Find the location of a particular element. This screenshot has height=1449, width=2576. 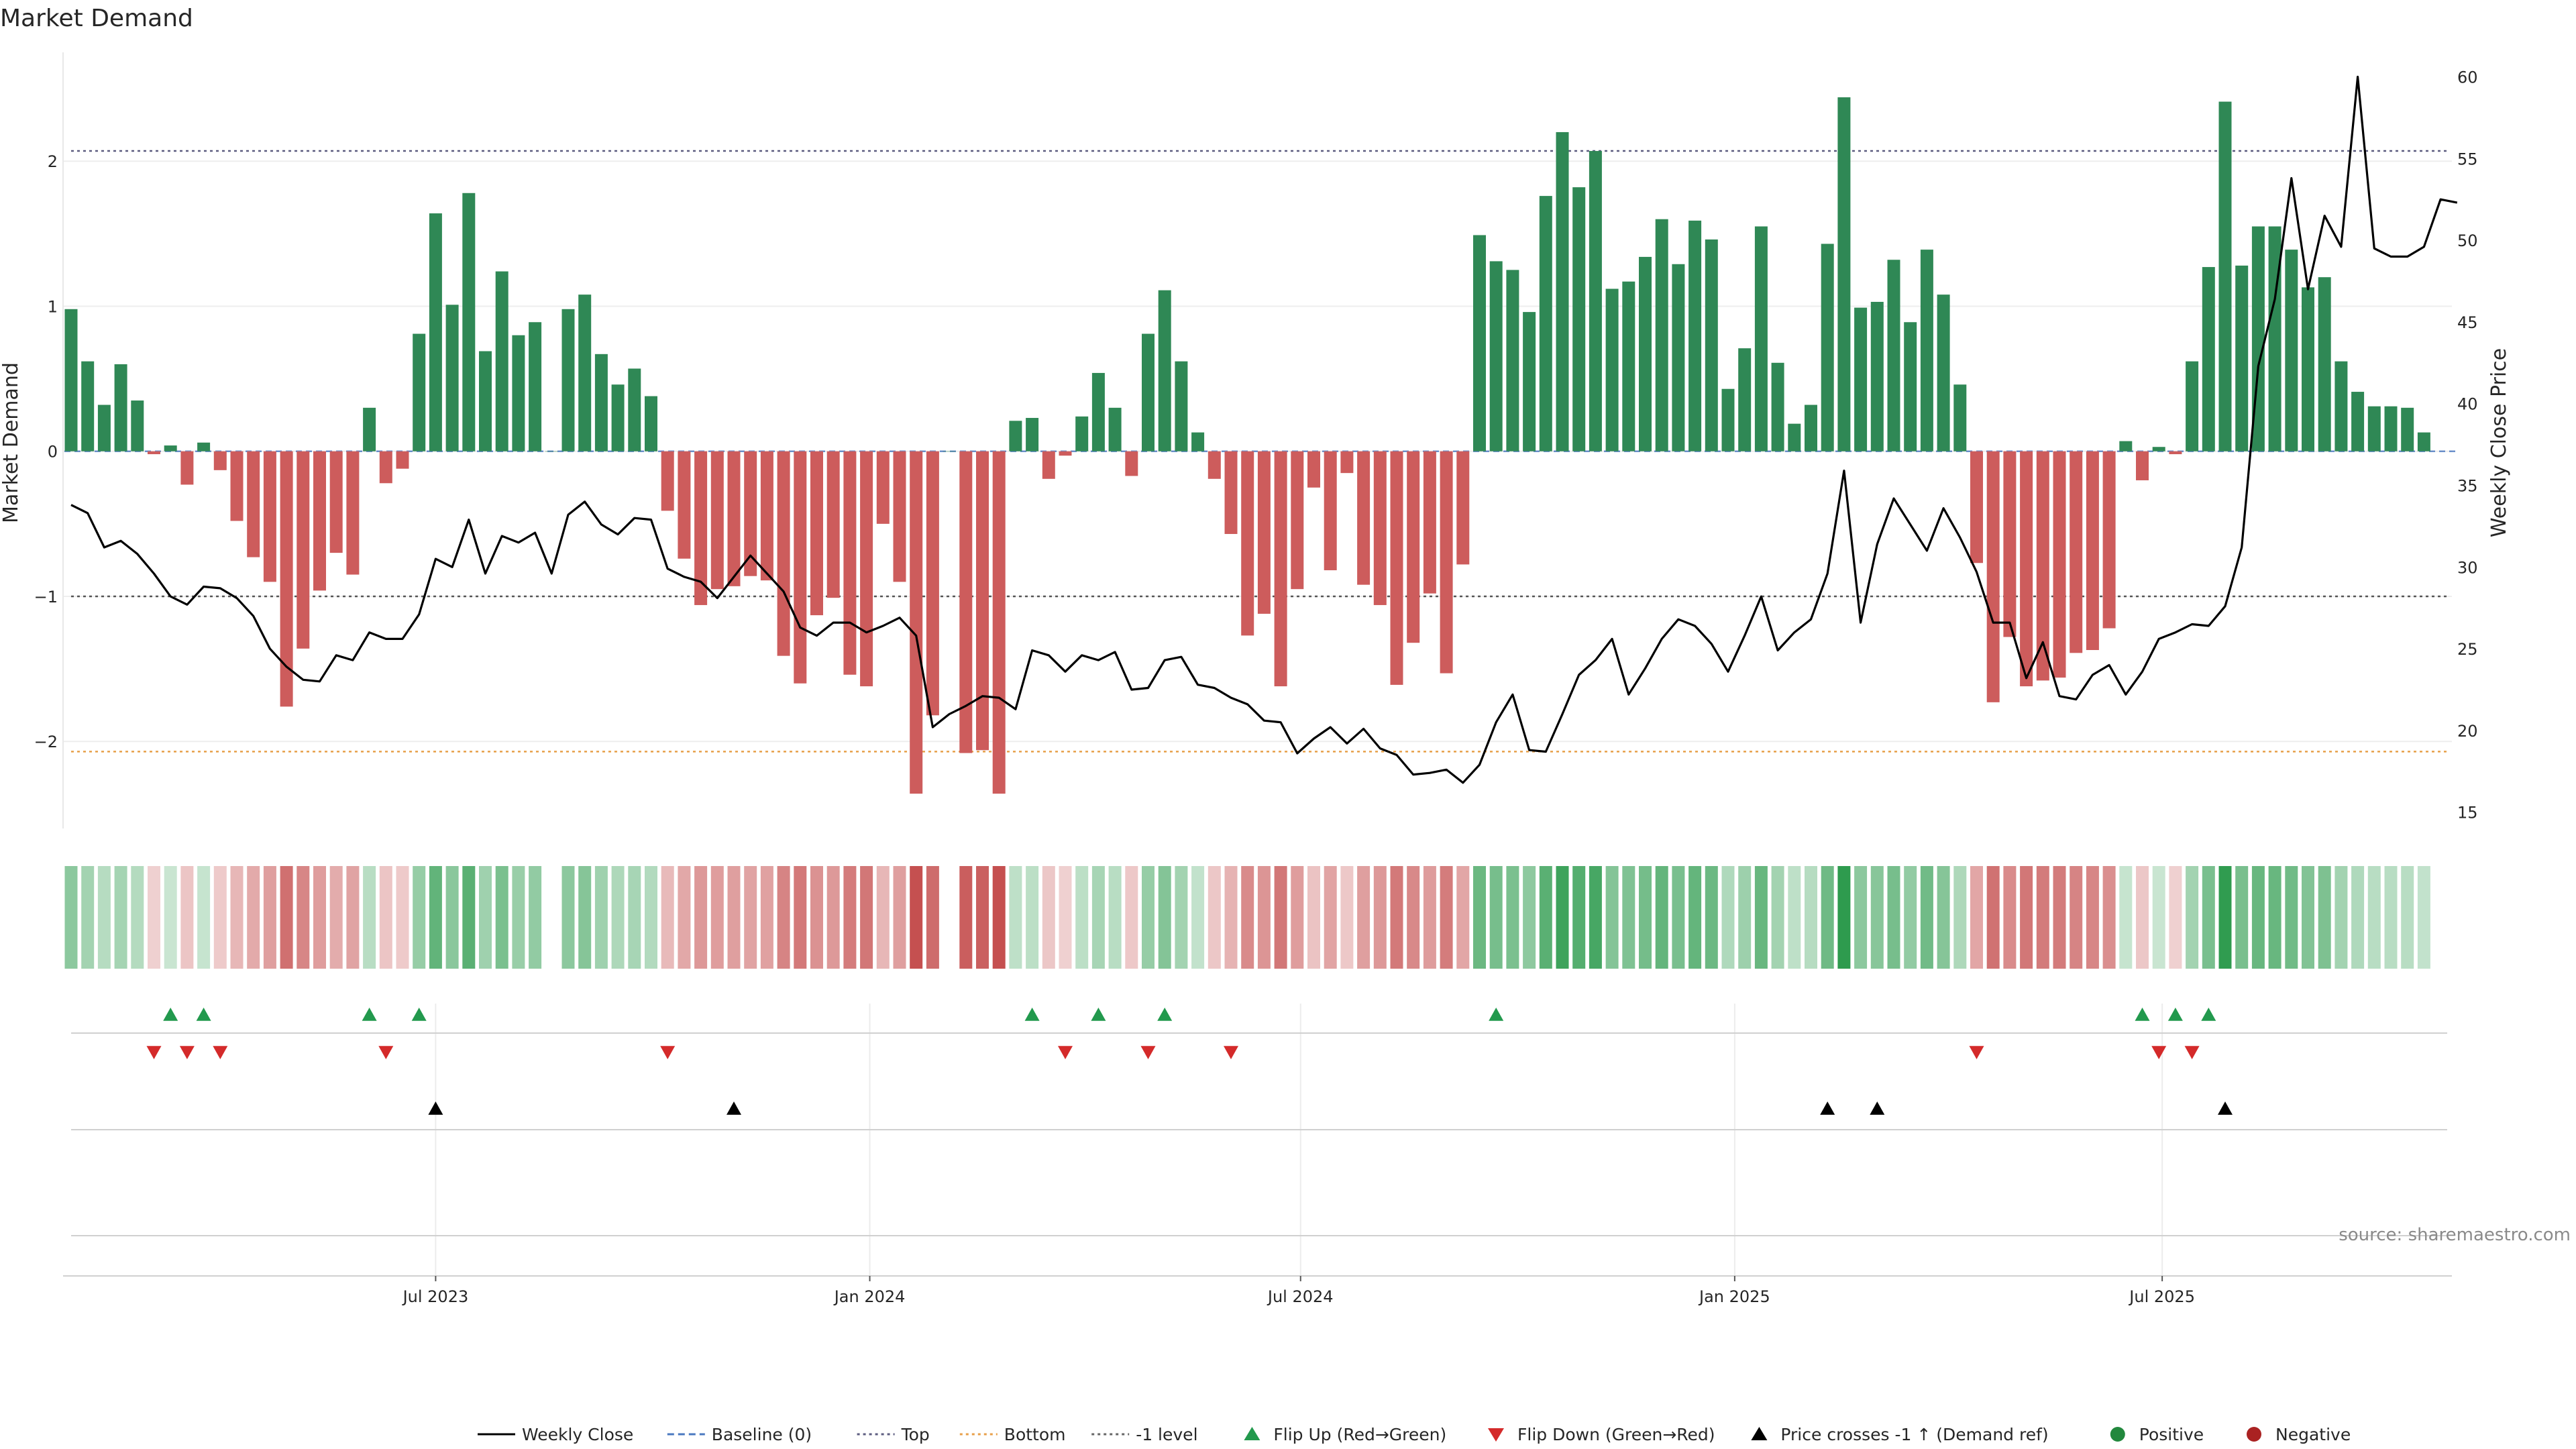

legend-label: Price crosses -1 ↑ (Demand ref) is located at coordinates (1914, 1434).